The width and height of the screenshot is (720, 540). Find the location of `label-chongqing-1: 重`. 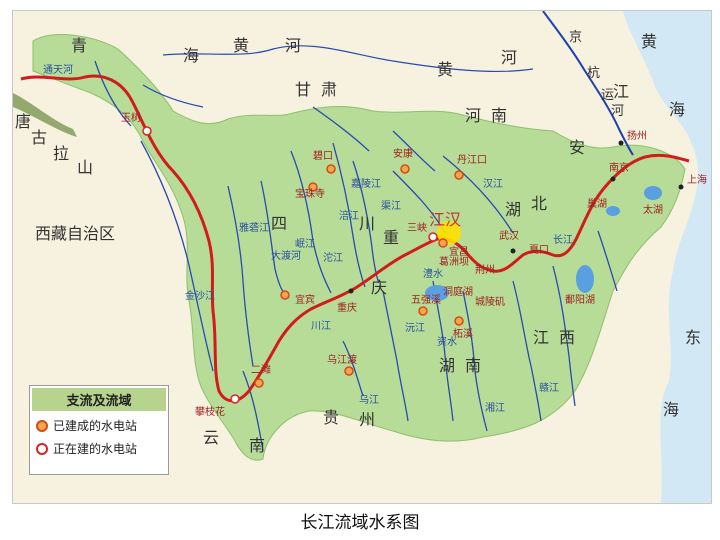

label-chongqing-1: 重 is located at coordinates (391, 237).